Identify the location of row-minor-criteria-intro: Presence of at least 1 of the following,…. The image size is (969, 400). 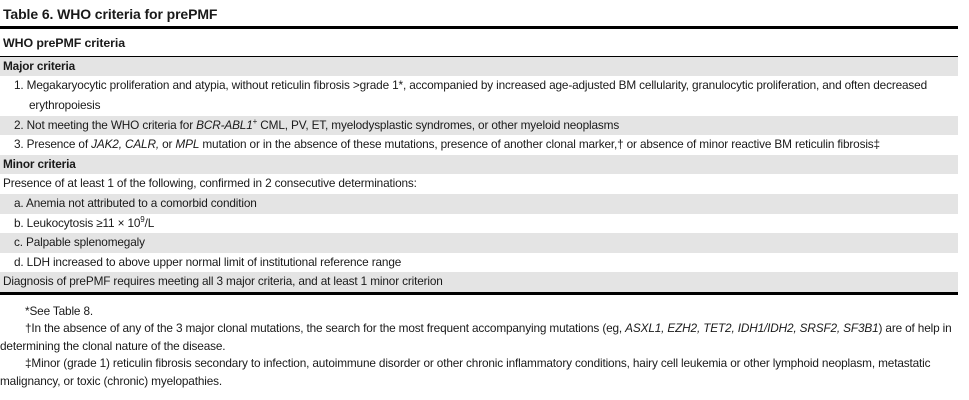
(210, 183).